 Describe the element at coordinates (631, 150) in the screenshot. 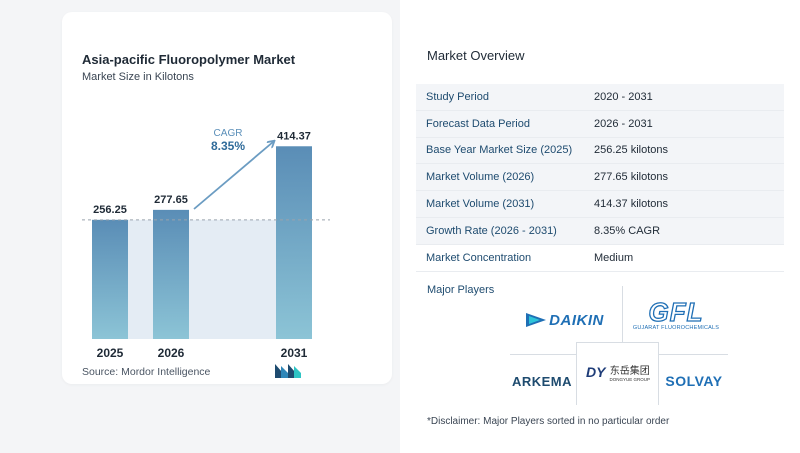

I see `overview-value: 256.25 kilotons` at that location.